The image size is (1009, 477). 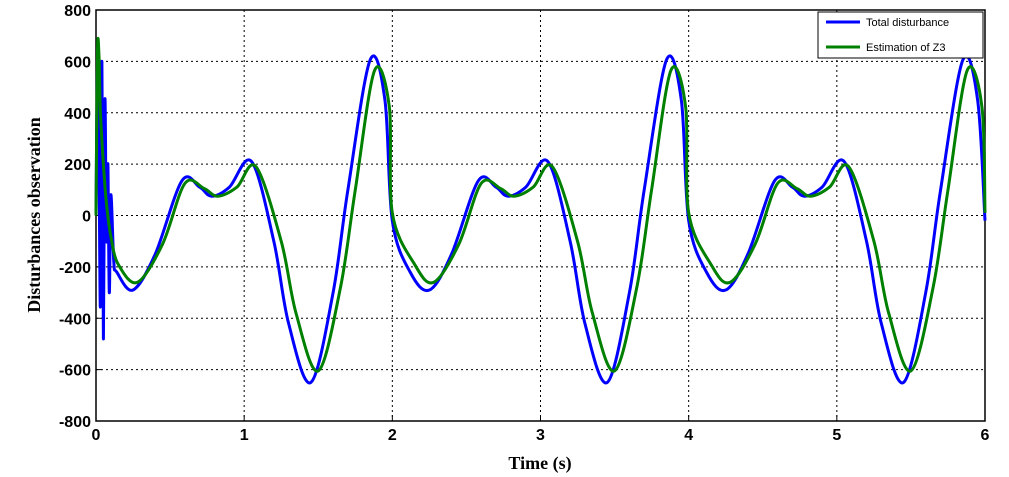 I want to click on x-tick-label: 1, so click(x=244, y=435).